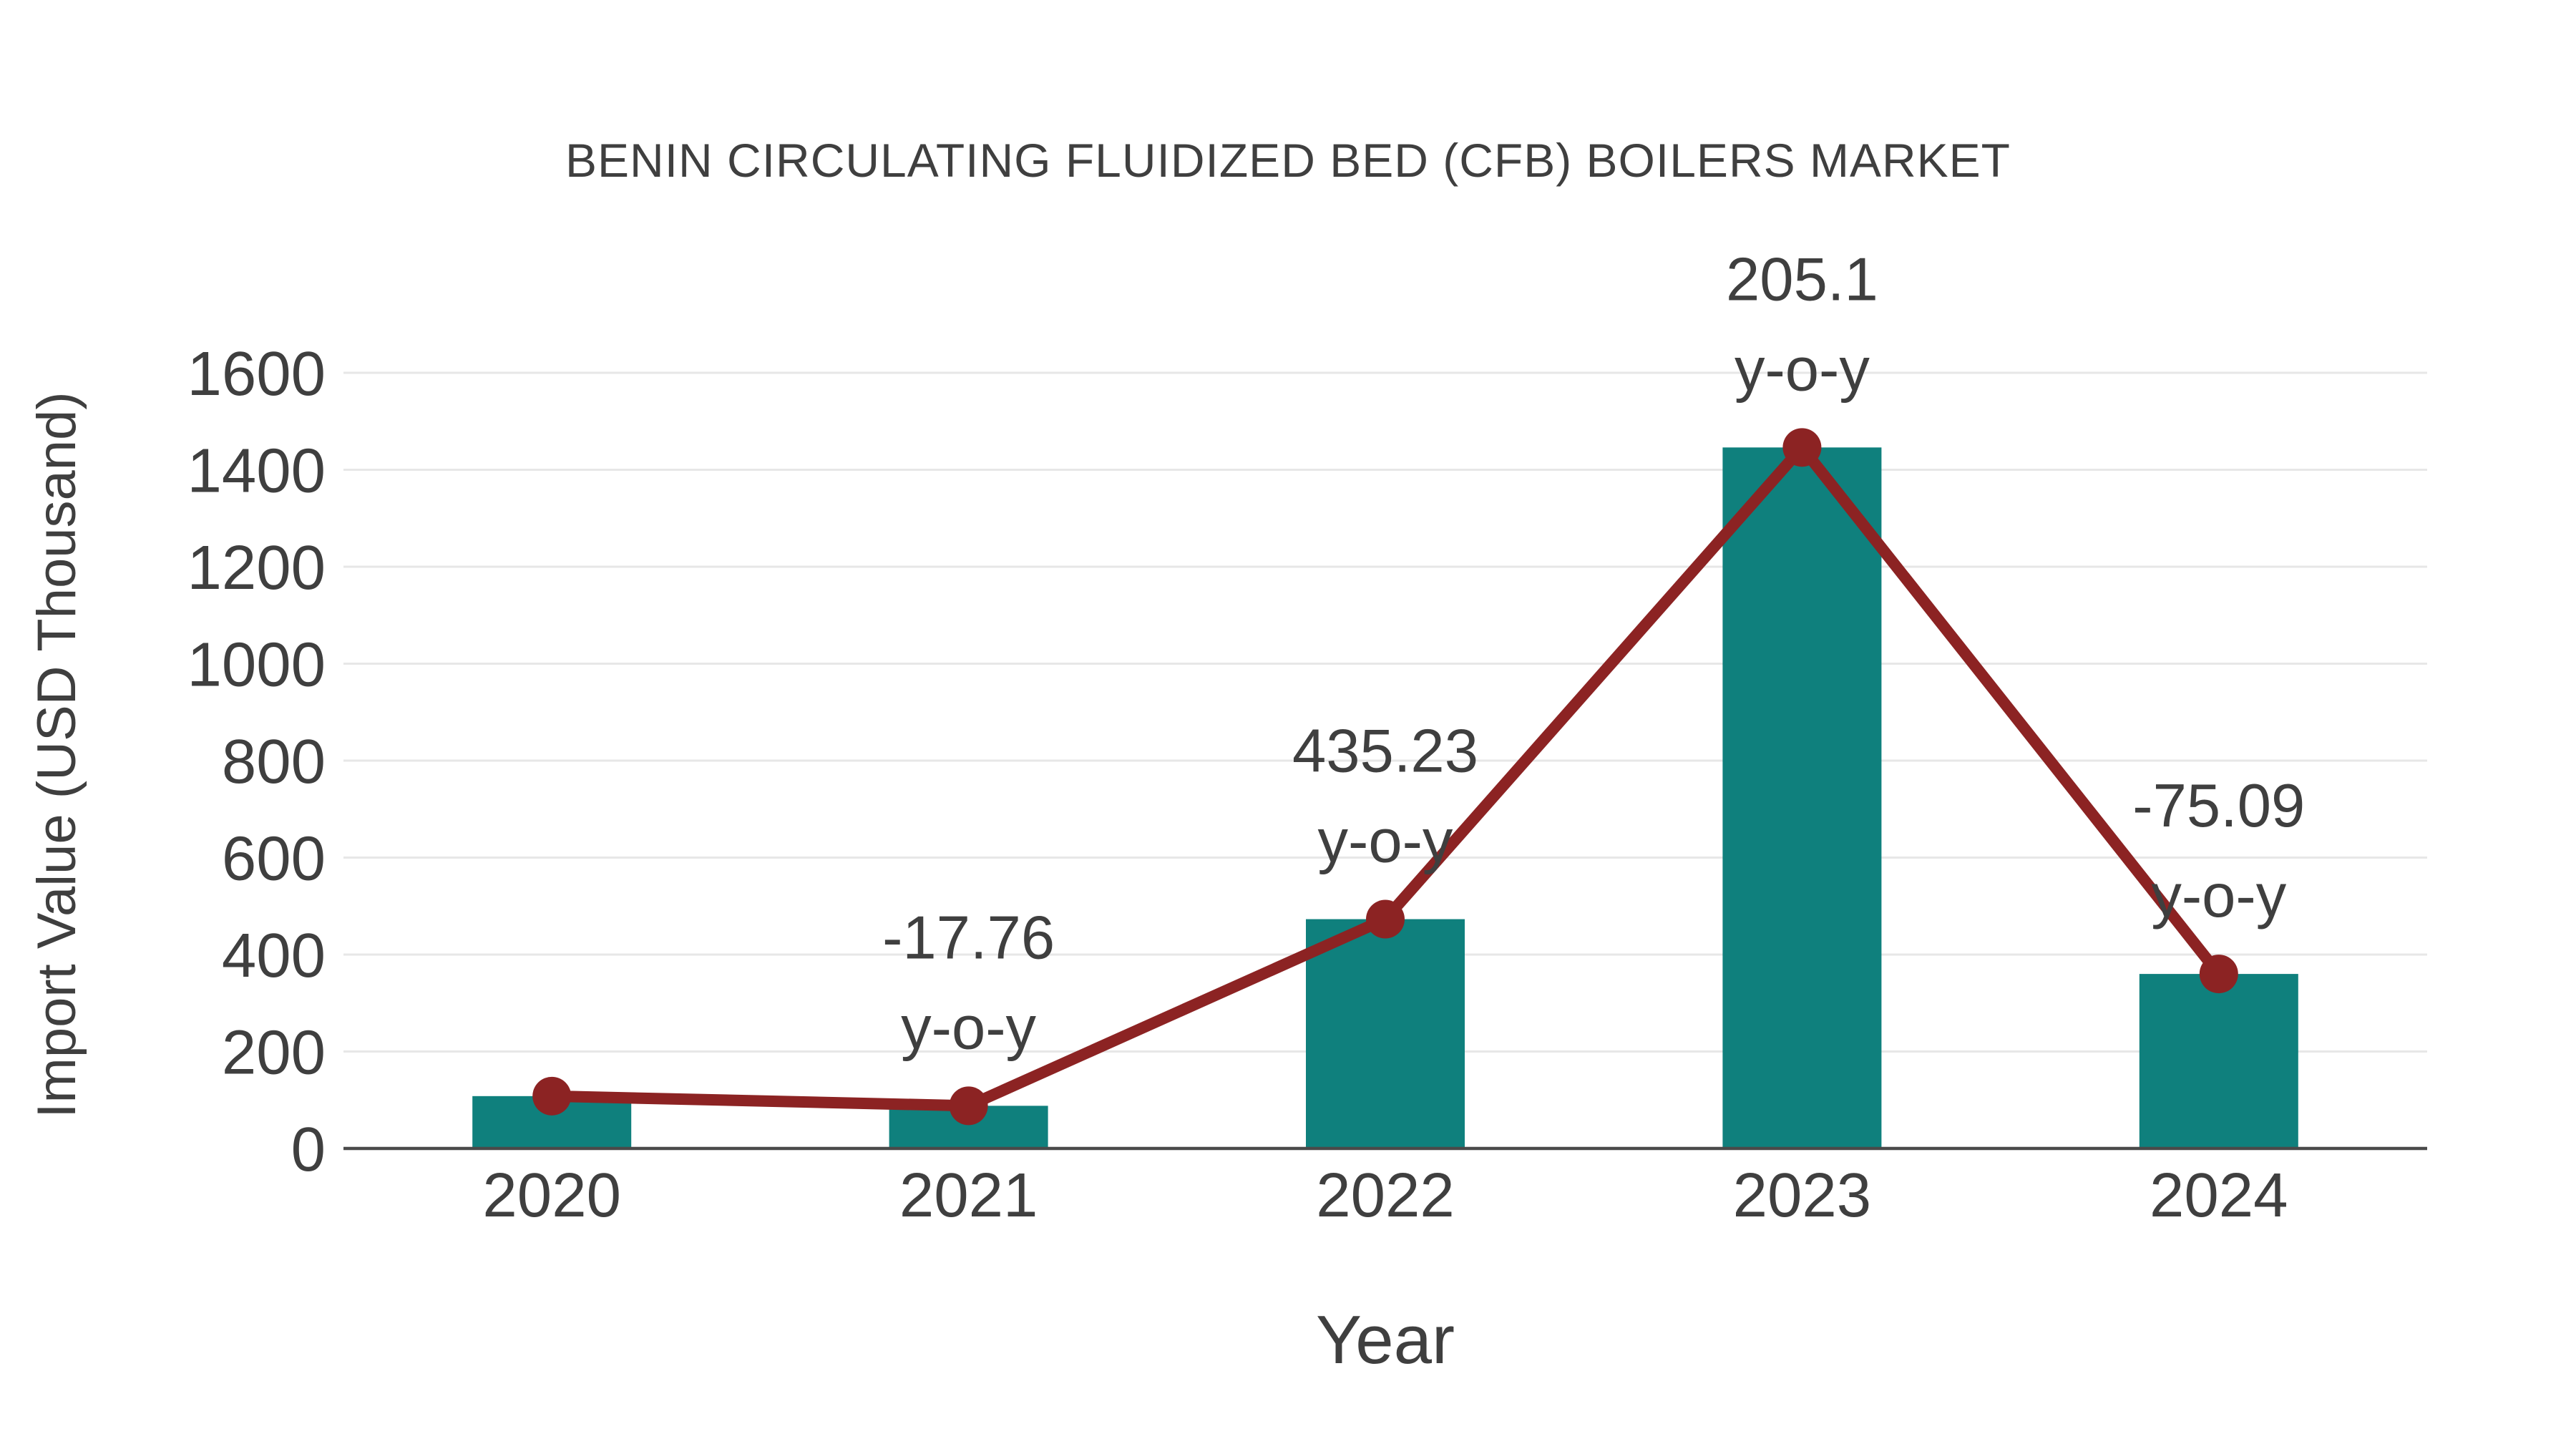 This screenshot has height=1449, width=2576. Describe the element at coordinates (1385, 919) in the screenshot. I see `data-point-2022` at that location.